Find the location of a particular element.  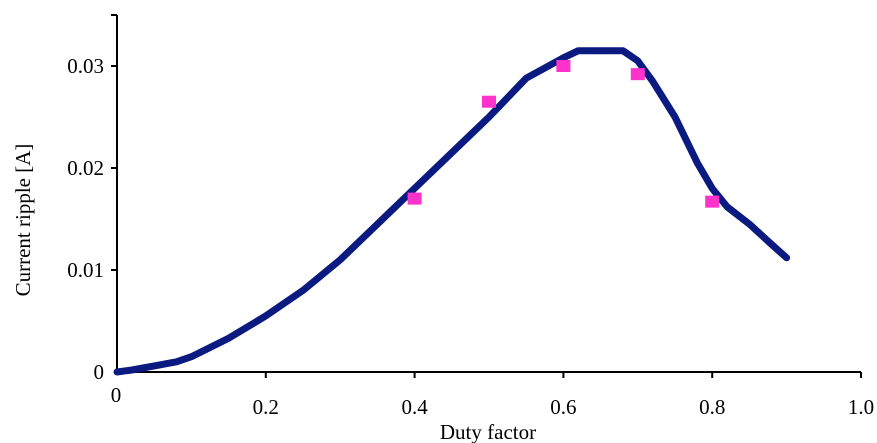

x-tick-label: 0.6 is located at coordinates (563, 407).